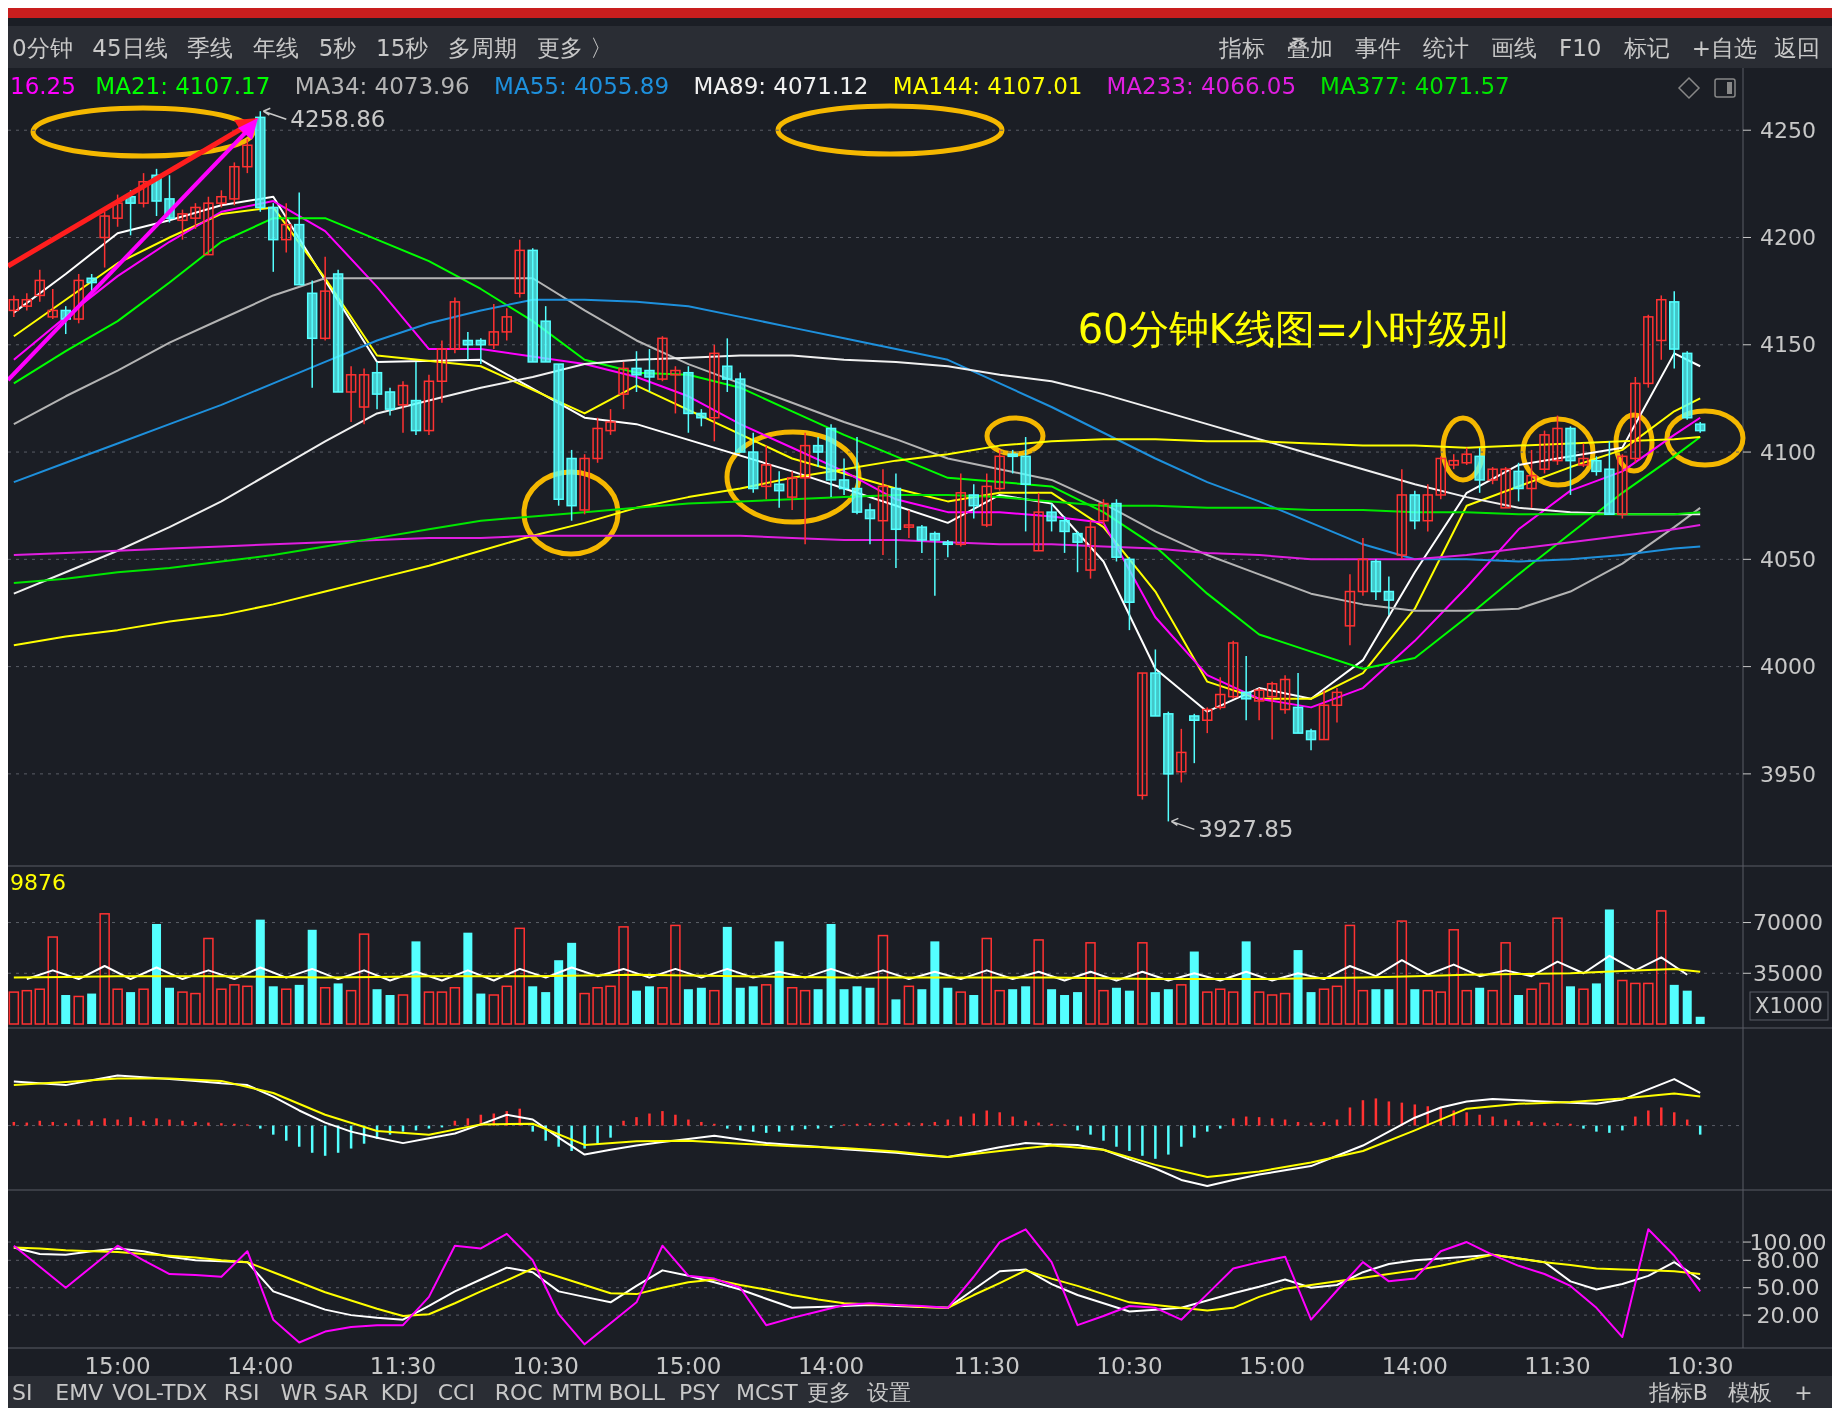 The width and height of the screenshot is (1840, 1418). Describe the element at coordinates (160, 1392) in the screenshot. I see `text: VOL-TDX` at that location.